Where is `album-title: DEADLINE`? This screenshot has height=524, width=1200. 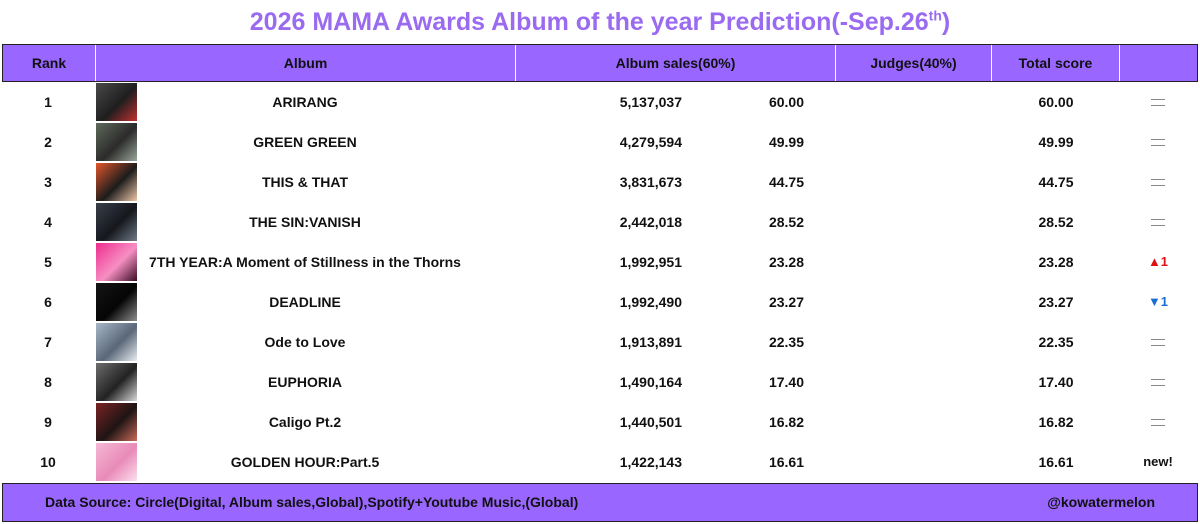 album-title: DEADLINE is located at coordinates (305, 302).